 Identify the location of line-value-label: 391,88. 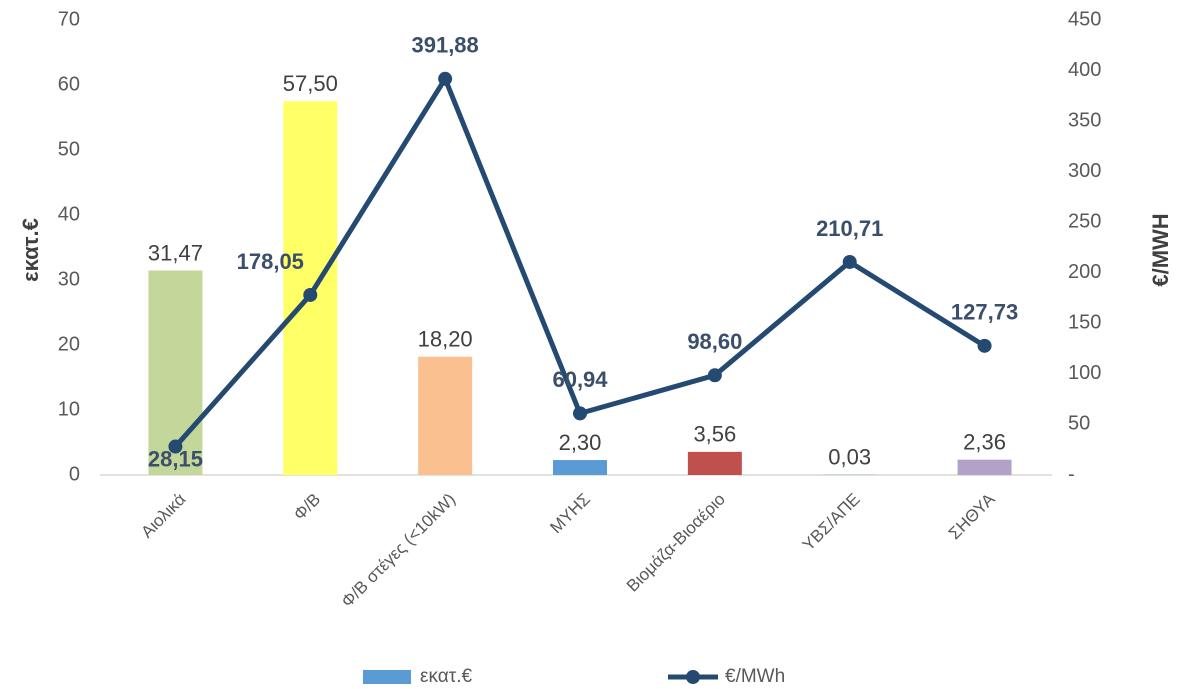
(444, 45).